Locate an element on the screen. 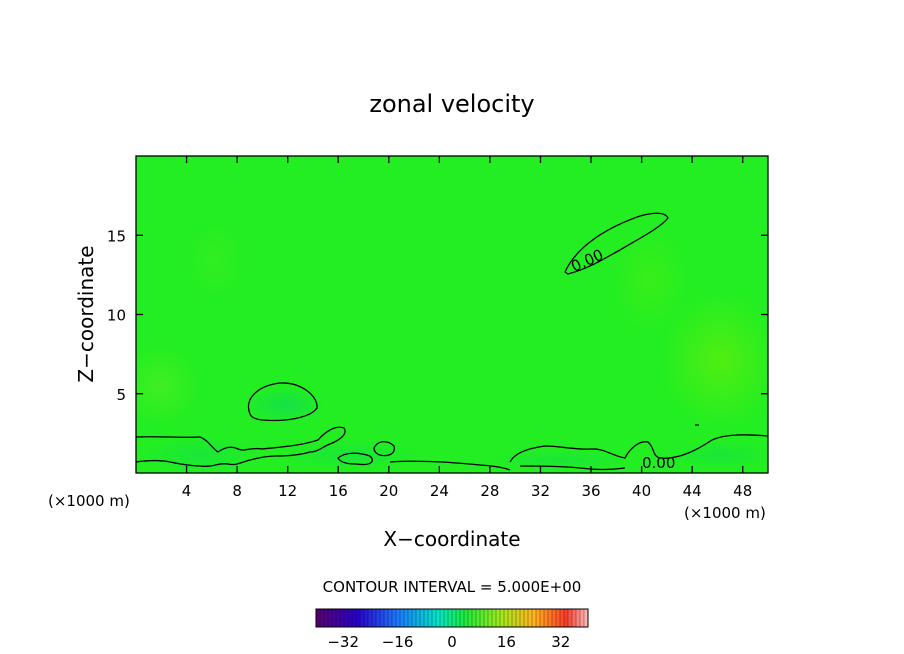  contour-interval-label: CONTOUR INTERVAL = 5.000E+00 is located at coordinates (452, 587).